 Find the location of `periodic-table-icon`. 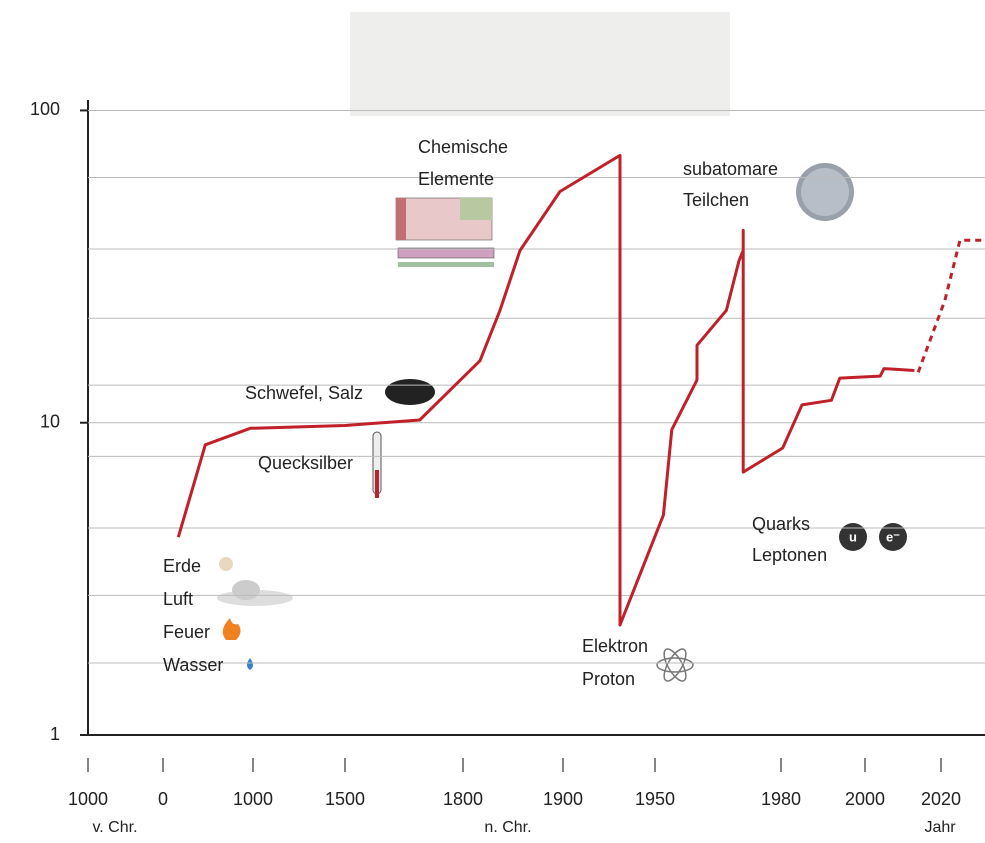

periodic-table-icon is located at coordinates (445, 232).